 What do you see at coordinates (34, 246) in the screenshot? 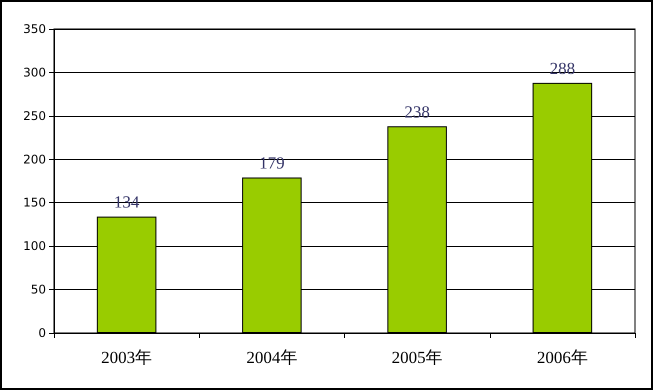
I see `y-tick-label: 100` at bounding box center [34, 246].